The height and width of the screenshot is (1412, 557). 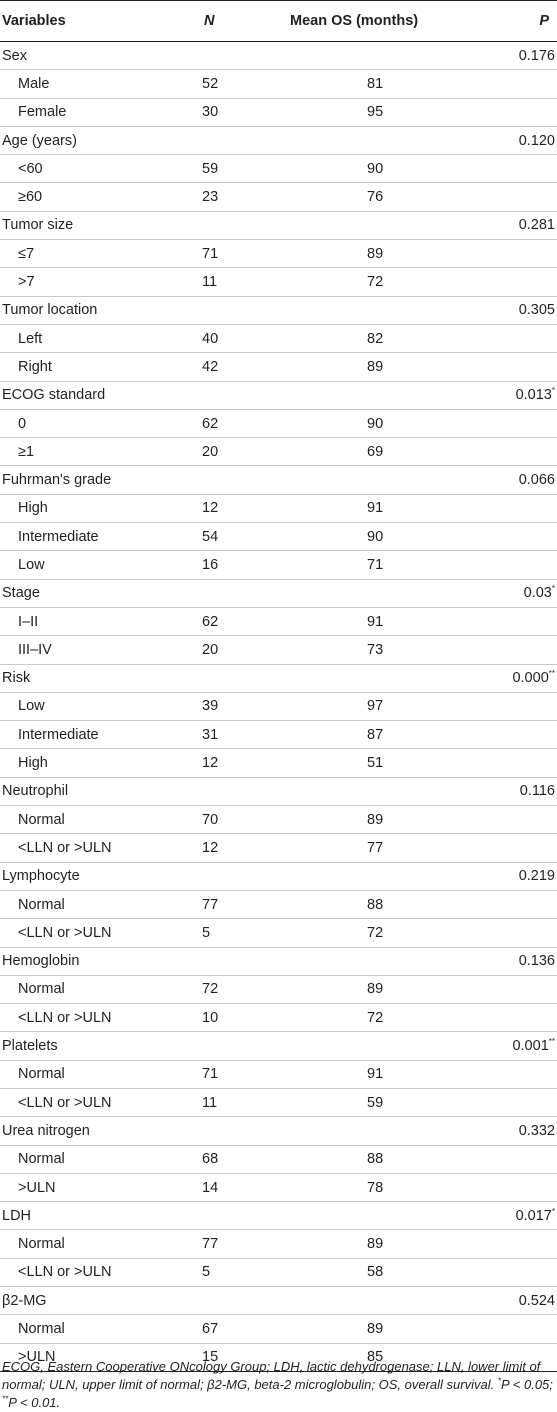 What do you see at coordinates (355, 650) in the screenshot?
I see `row-mean-os: 73` at bounding box center [355, 650].